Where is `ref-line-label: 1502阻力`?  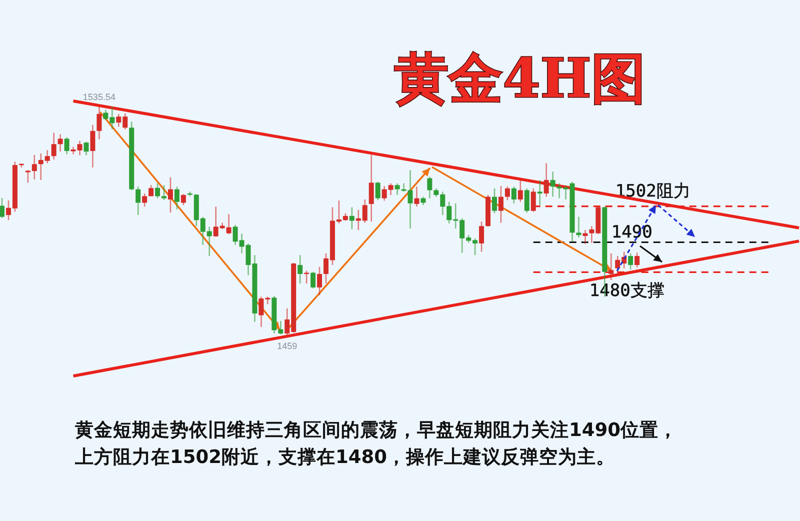
ref-line-label: 1502阻力 is located at coordinates (652, 191).